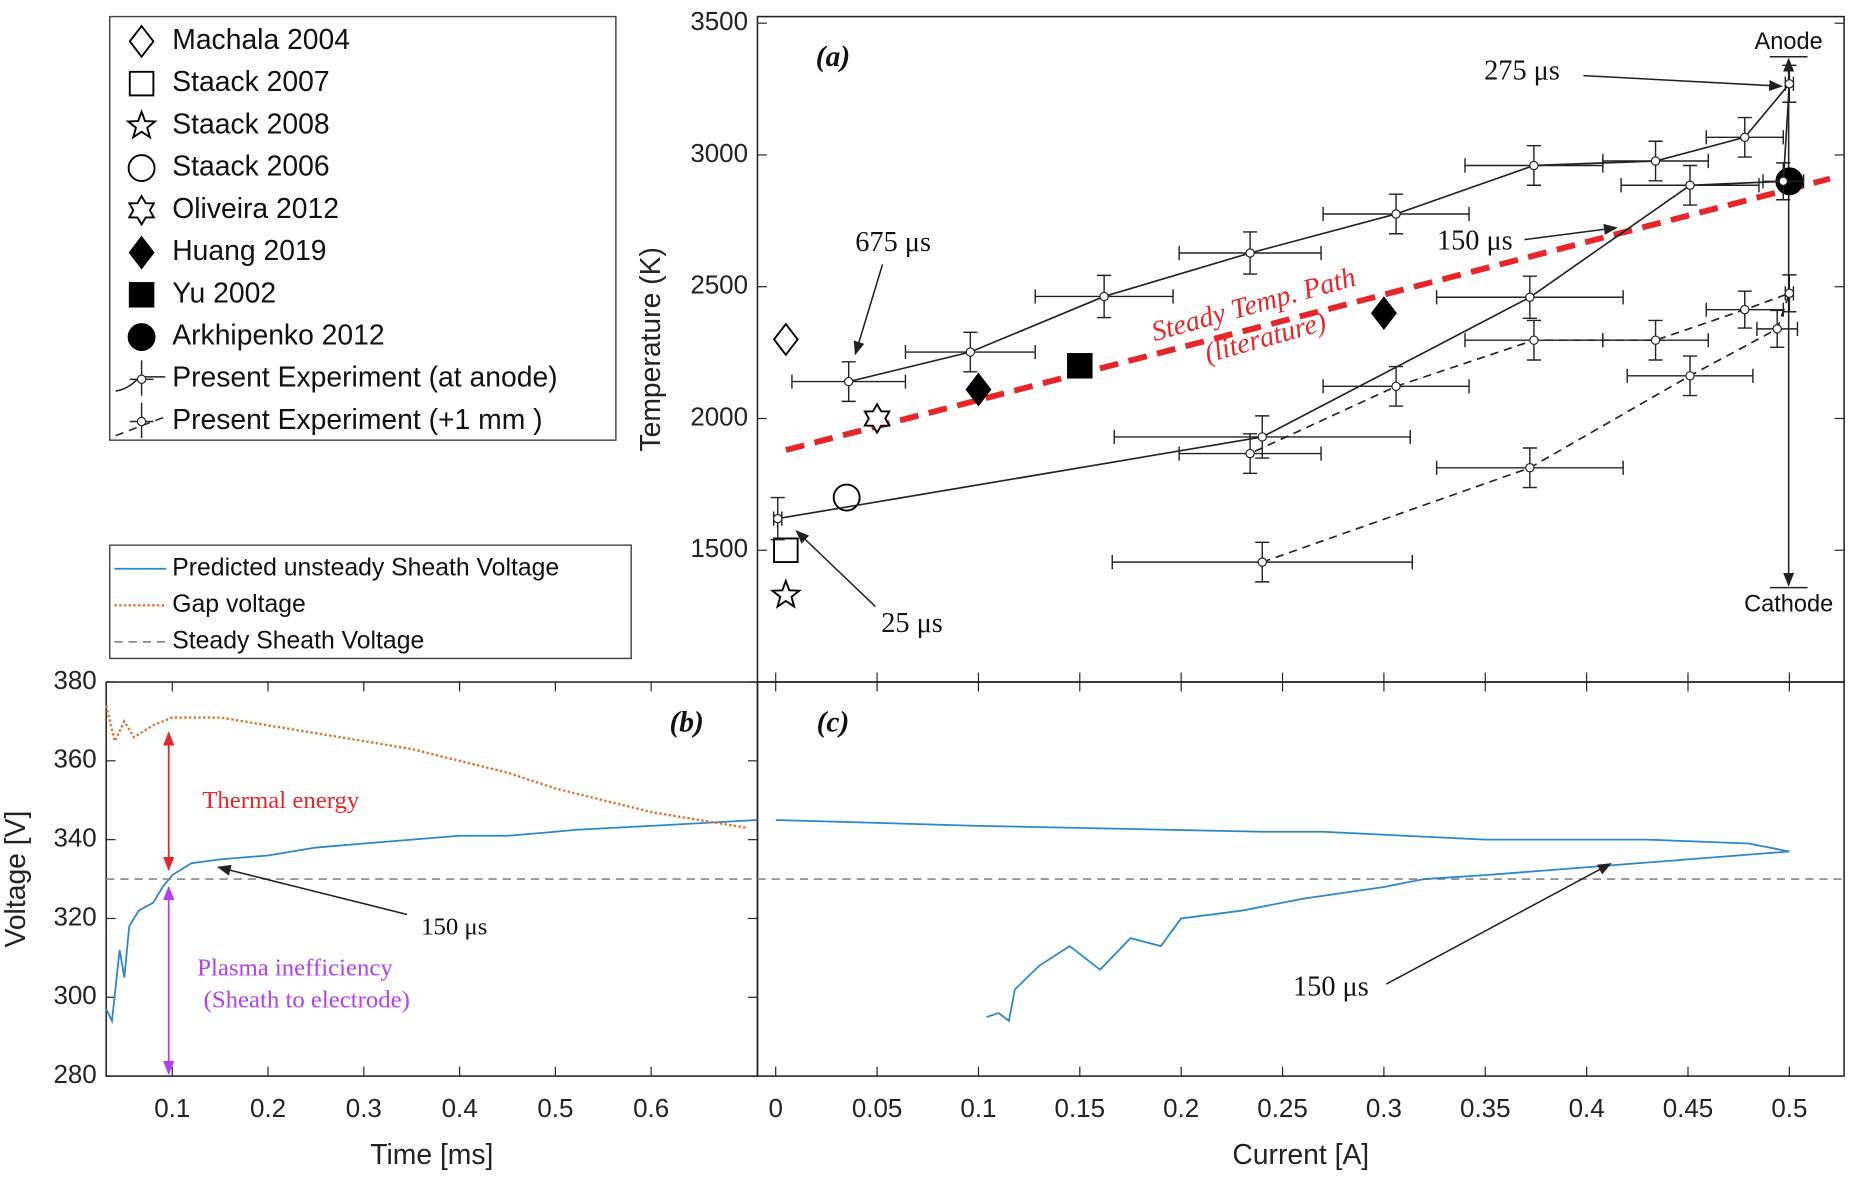 Image resolution: width=1850 pixels, height=1180 pixels. I want to click on legend-label: Steady Sheath Voltage, so click(298, 640).